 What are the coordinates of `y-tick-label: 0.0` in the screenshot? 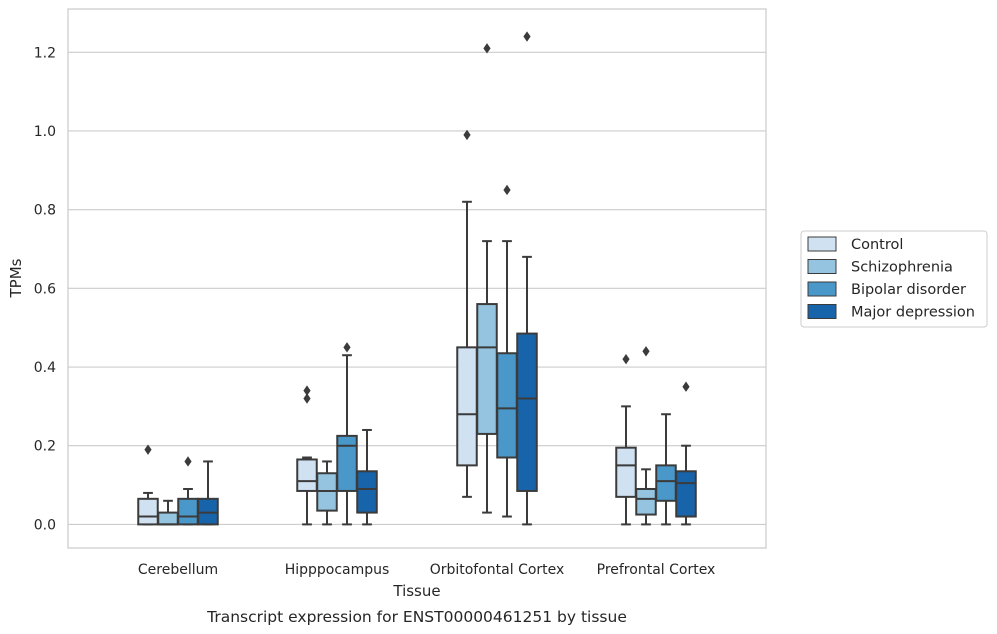 It's located at (45, 525).